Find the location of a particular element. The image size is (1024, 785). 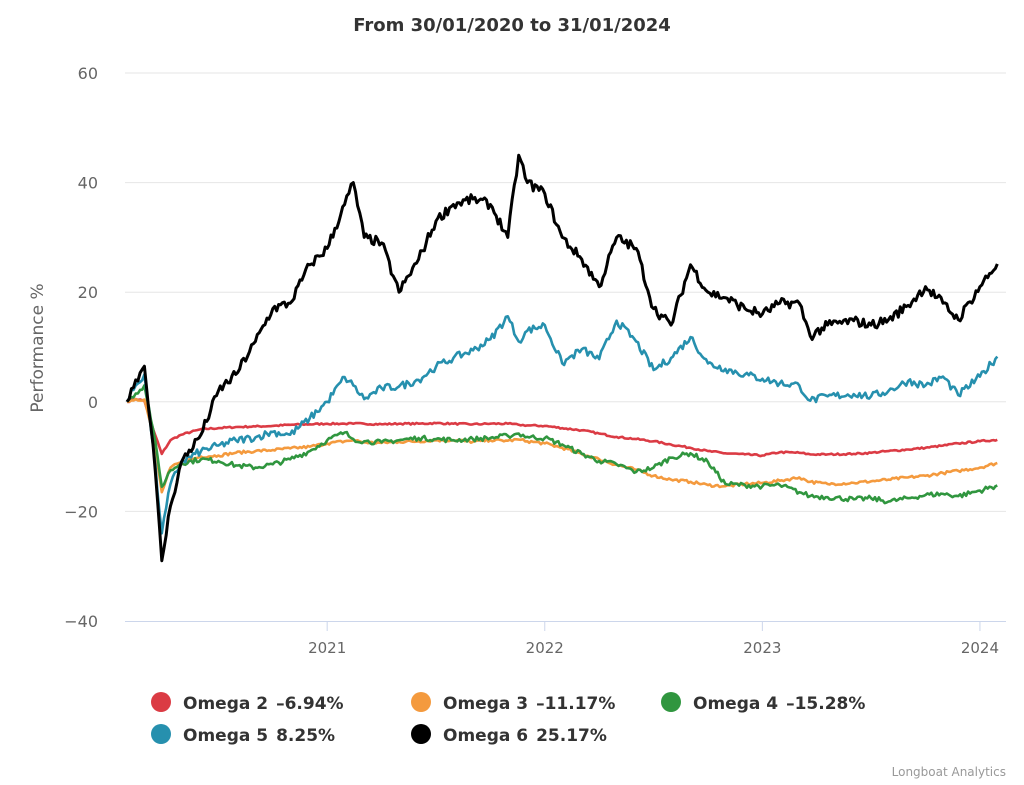

chart-title: From 30/01/2020 to 31/01/2024 is located at coordinates (512, 25).